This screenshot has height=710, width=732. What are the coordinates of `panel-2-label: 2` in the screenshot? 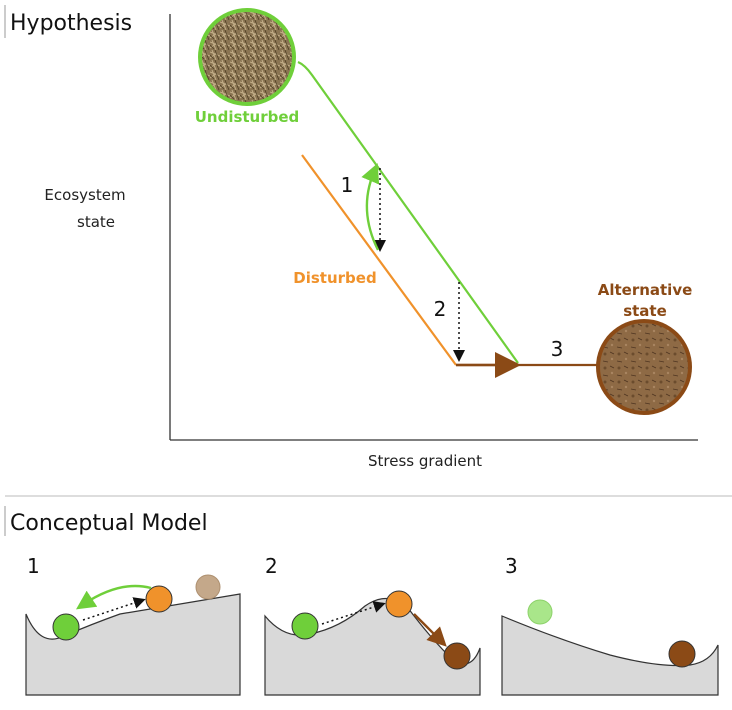 It's located at (271, 566).